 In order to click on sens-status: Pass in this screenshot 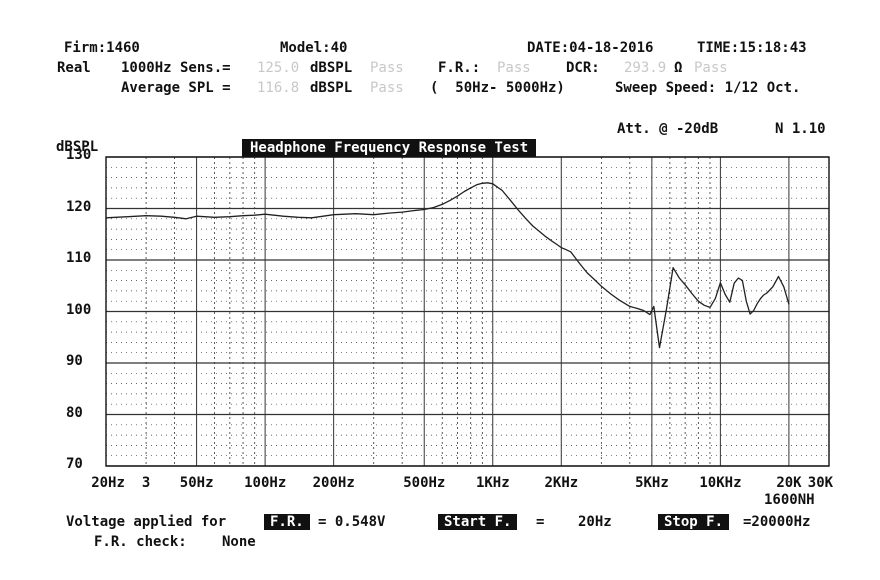, I will do `click(387, 68)`.